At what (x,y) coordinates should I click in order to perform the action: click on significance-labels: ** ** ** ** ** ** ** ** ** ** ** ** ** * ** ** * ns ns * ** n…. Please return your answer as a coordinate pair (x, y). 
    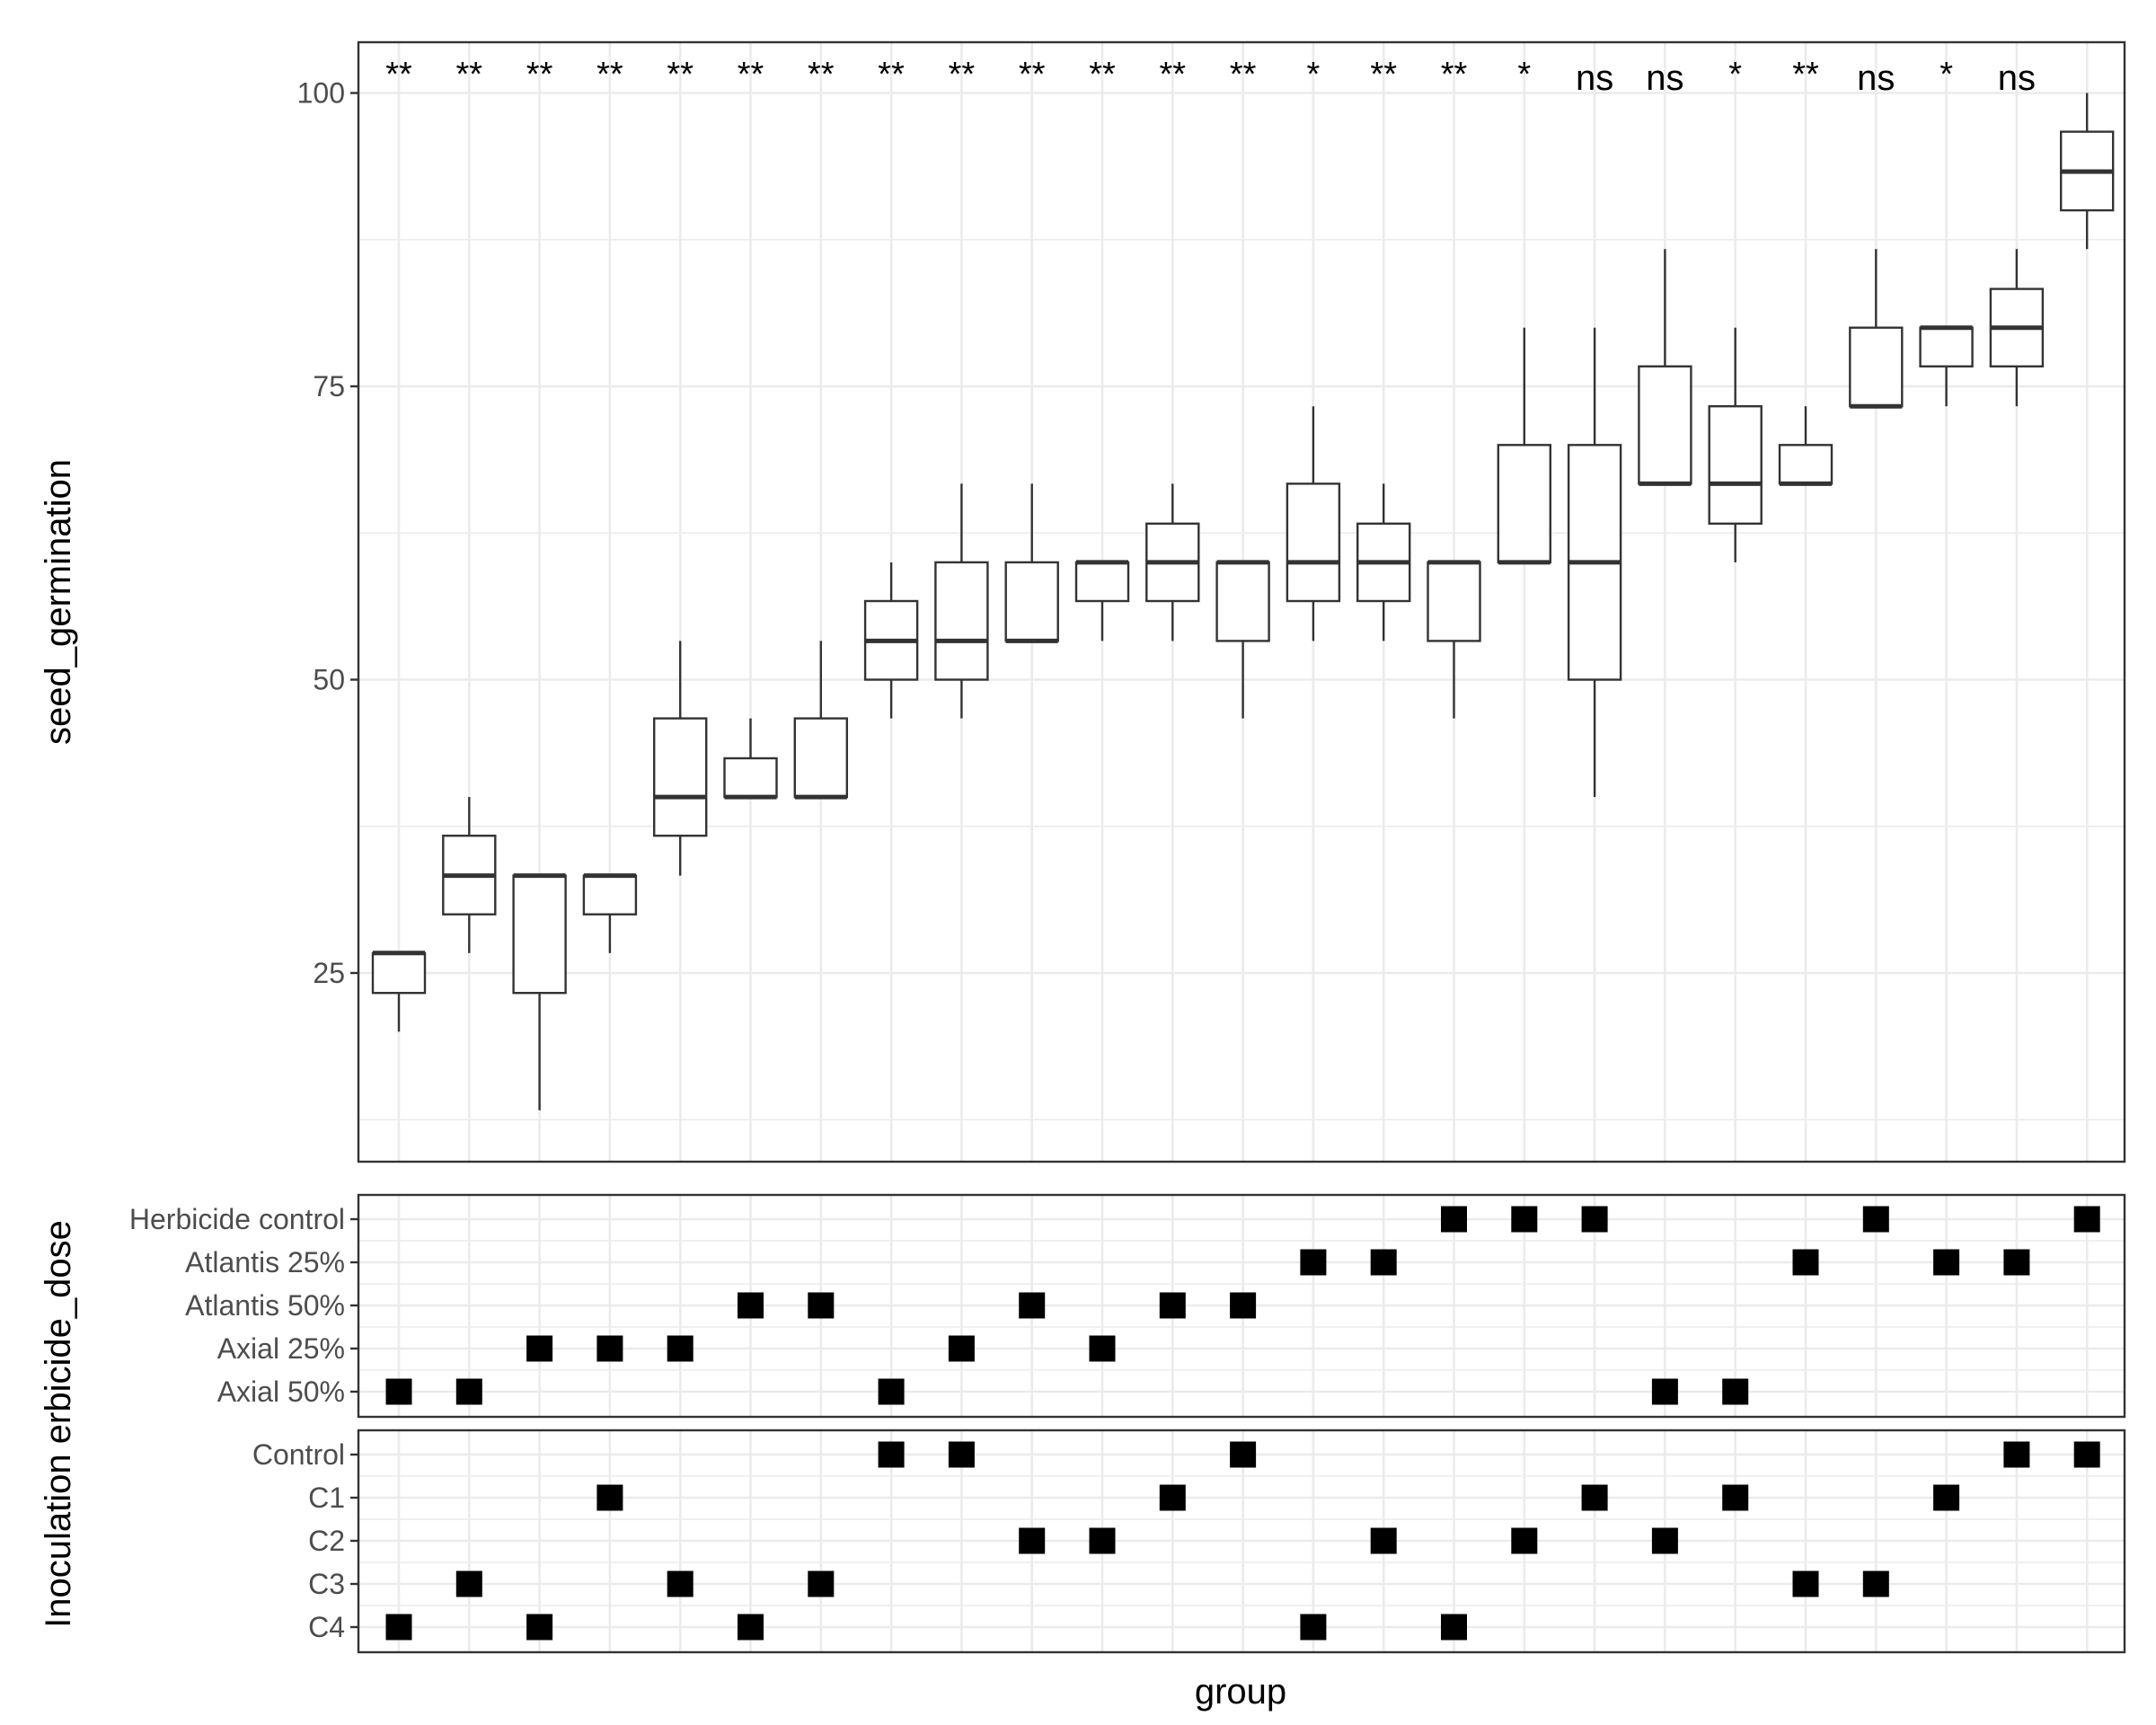
    Looking at the image, I should click on (1210, 77).